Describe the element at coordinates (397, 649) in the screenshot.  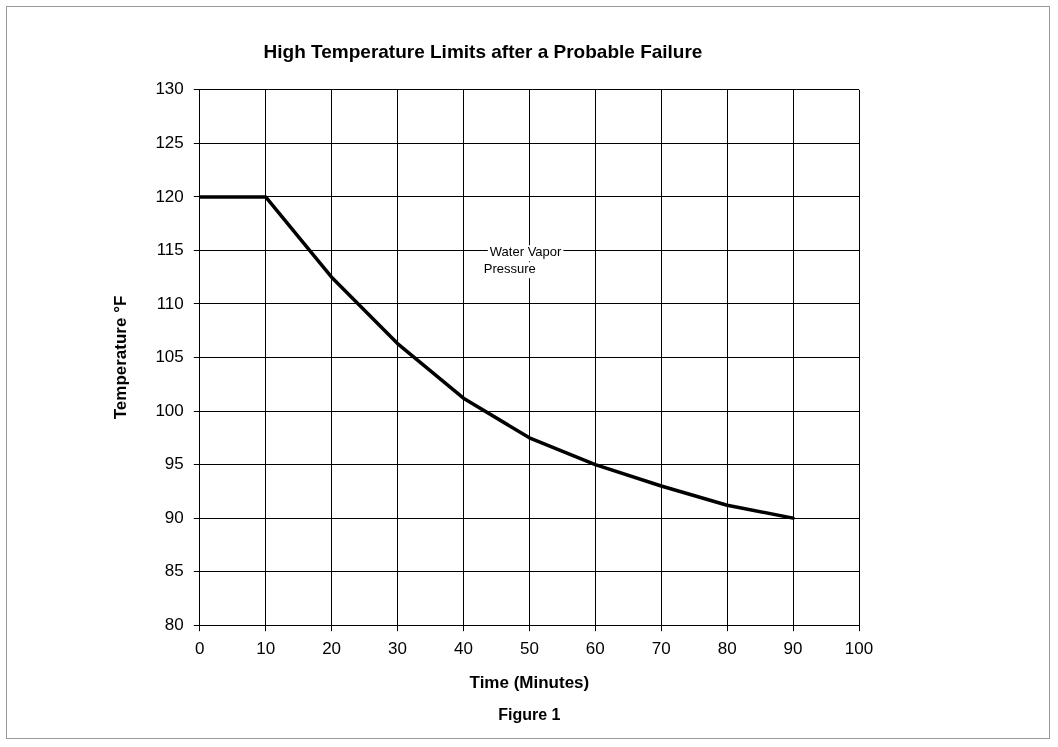
I see `x-tick-label: 30` at that location.